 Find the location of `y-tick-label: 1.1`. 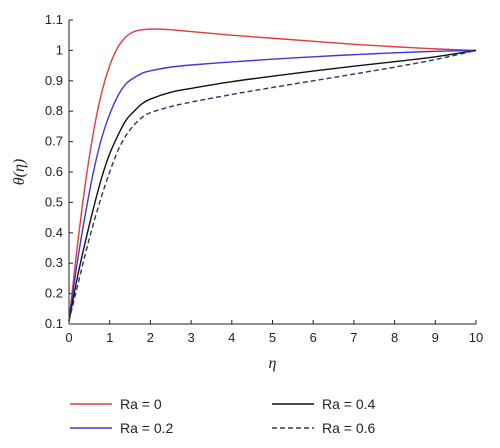

y-tick-label: 1.1 is located at coordinates (54, 19).